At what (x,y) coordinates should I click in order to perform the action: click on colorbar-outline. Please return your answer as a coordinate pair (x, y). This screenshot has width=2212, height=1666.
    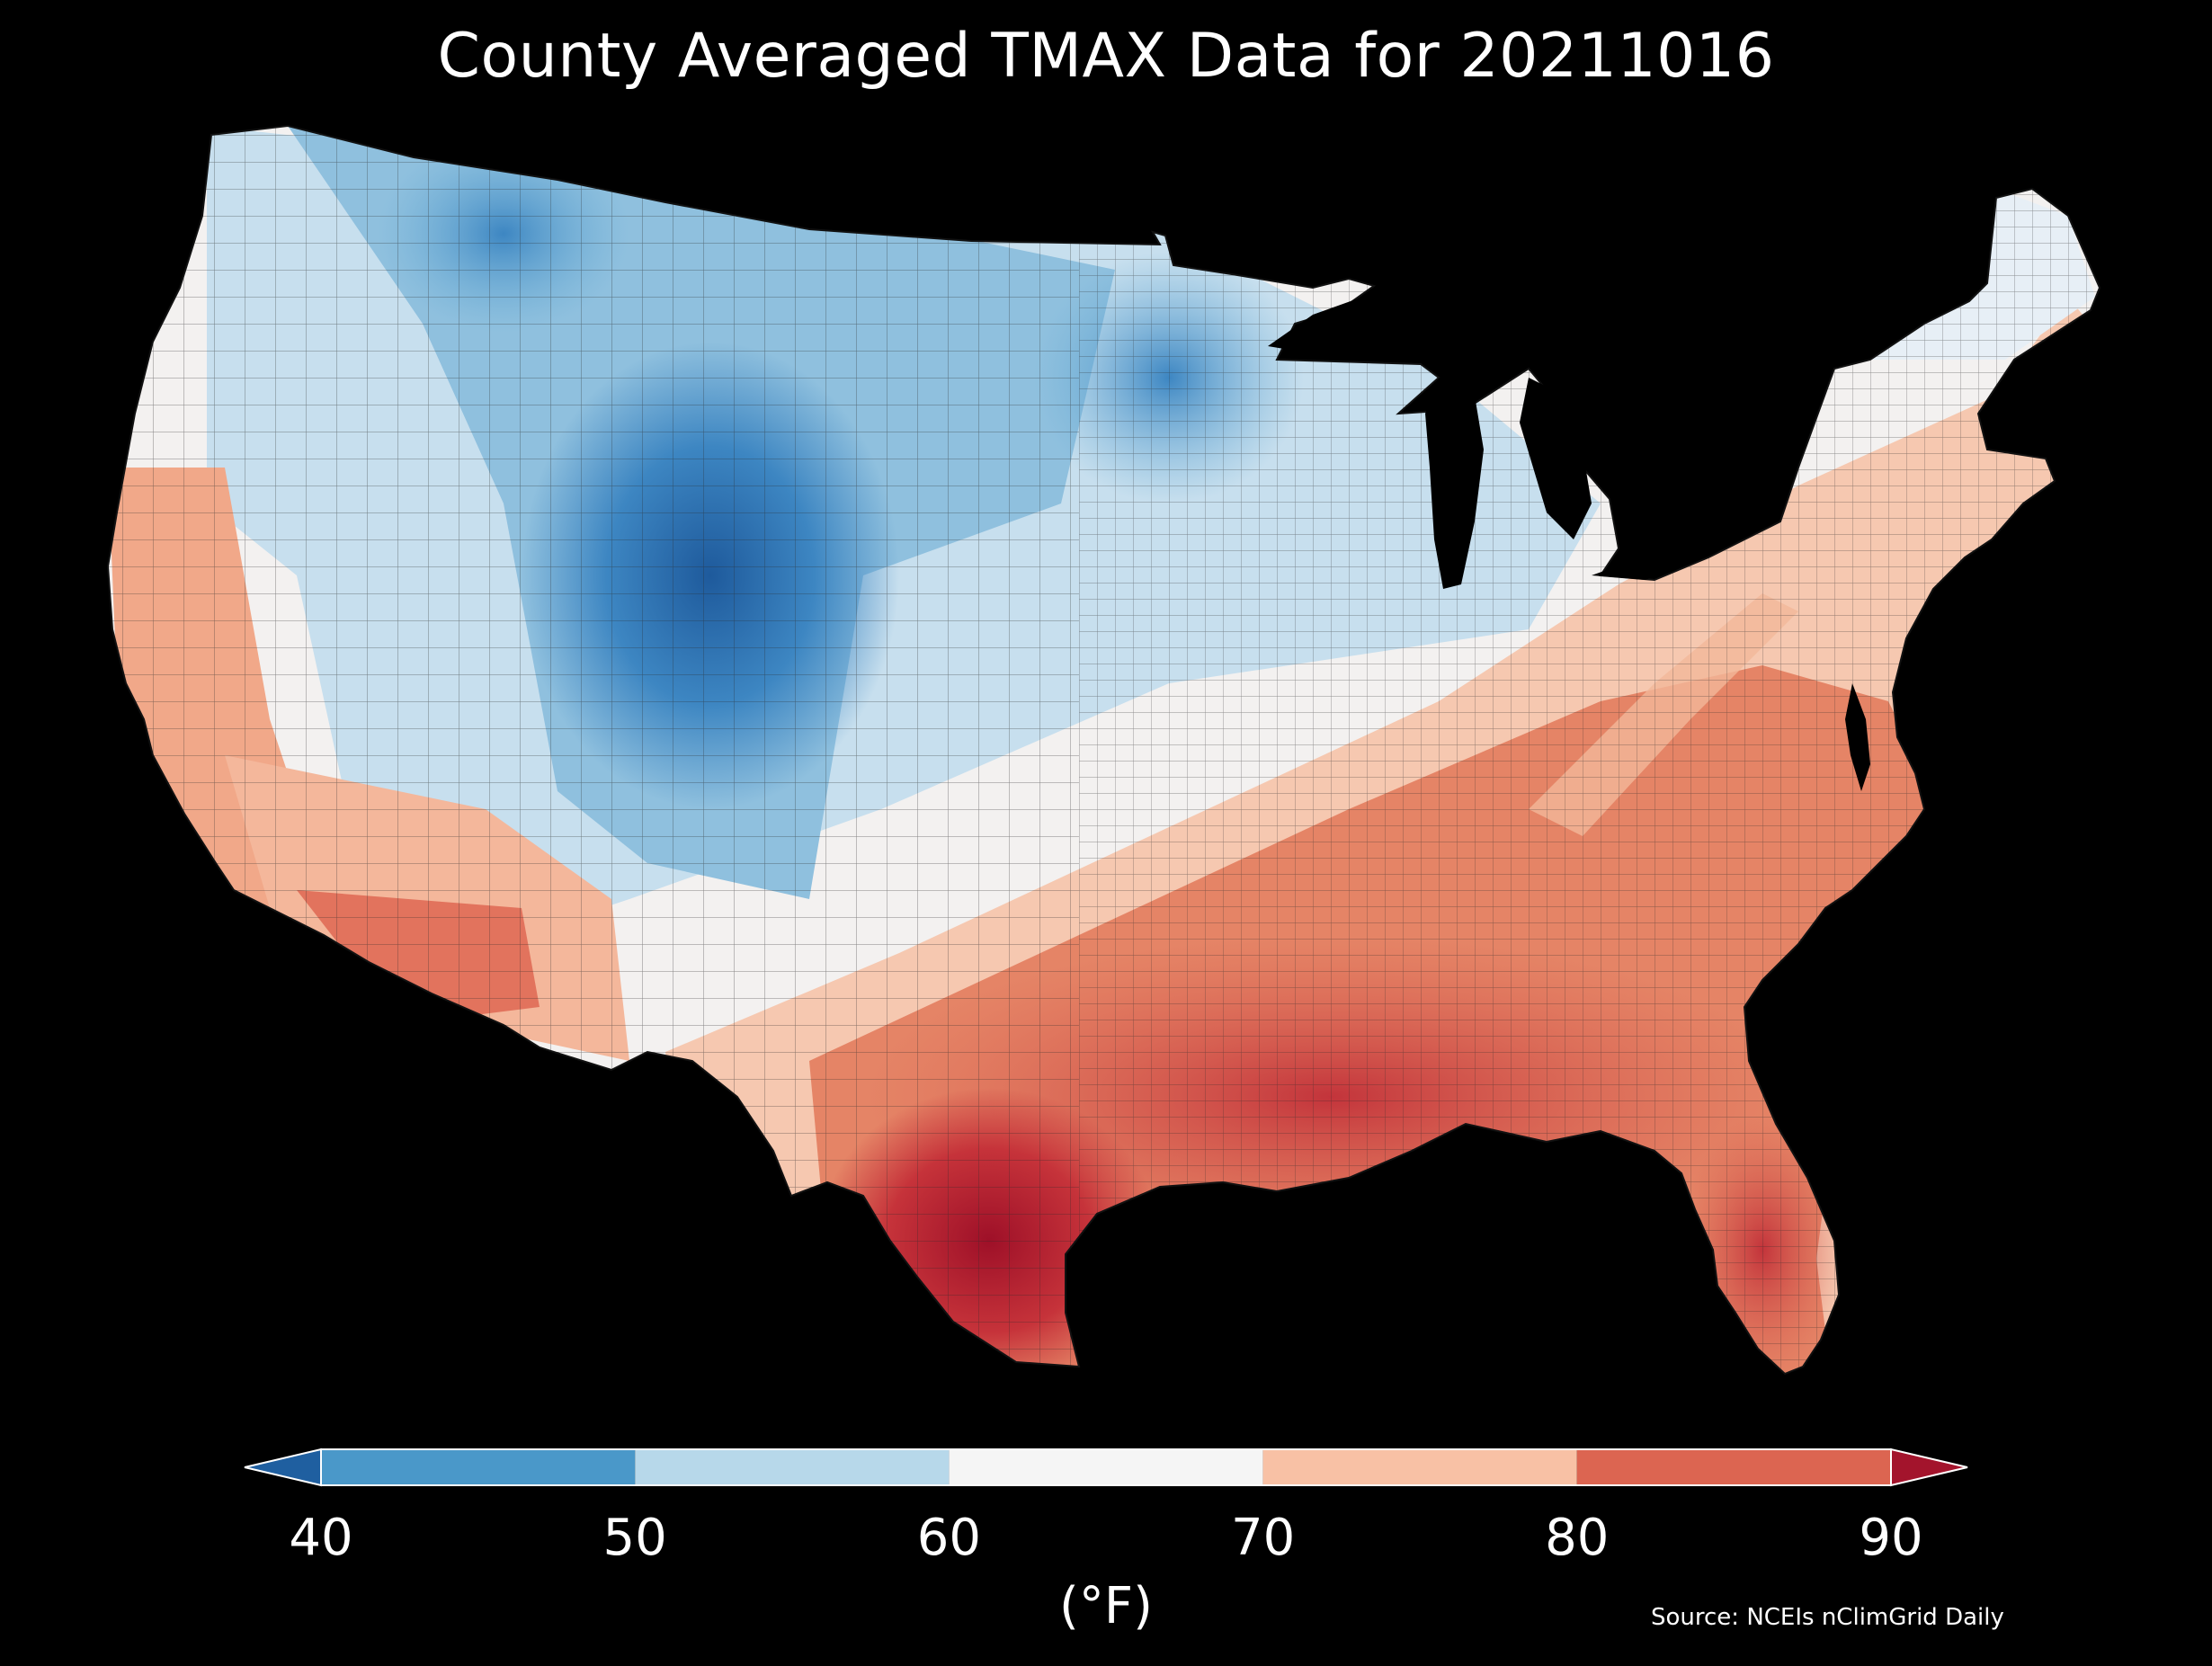
    Looking at the image, I should click on (1106, 1467).